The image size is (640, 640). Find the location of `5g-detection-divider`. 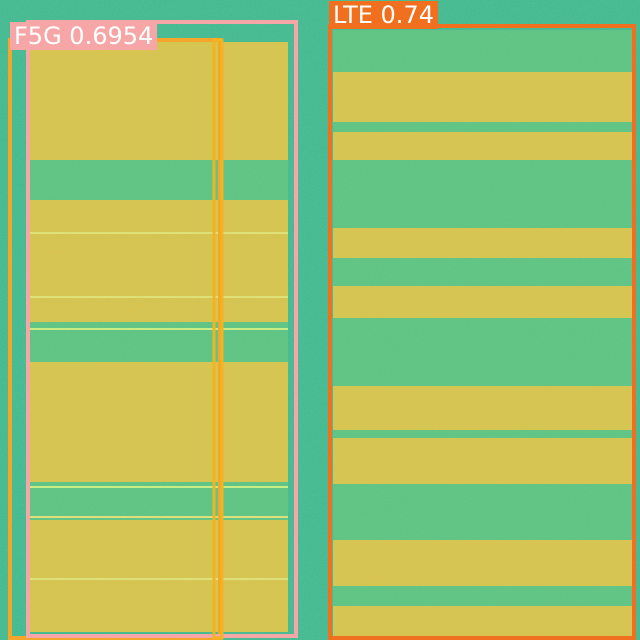

5g-detection-divider is located at coordinates (218, 339).